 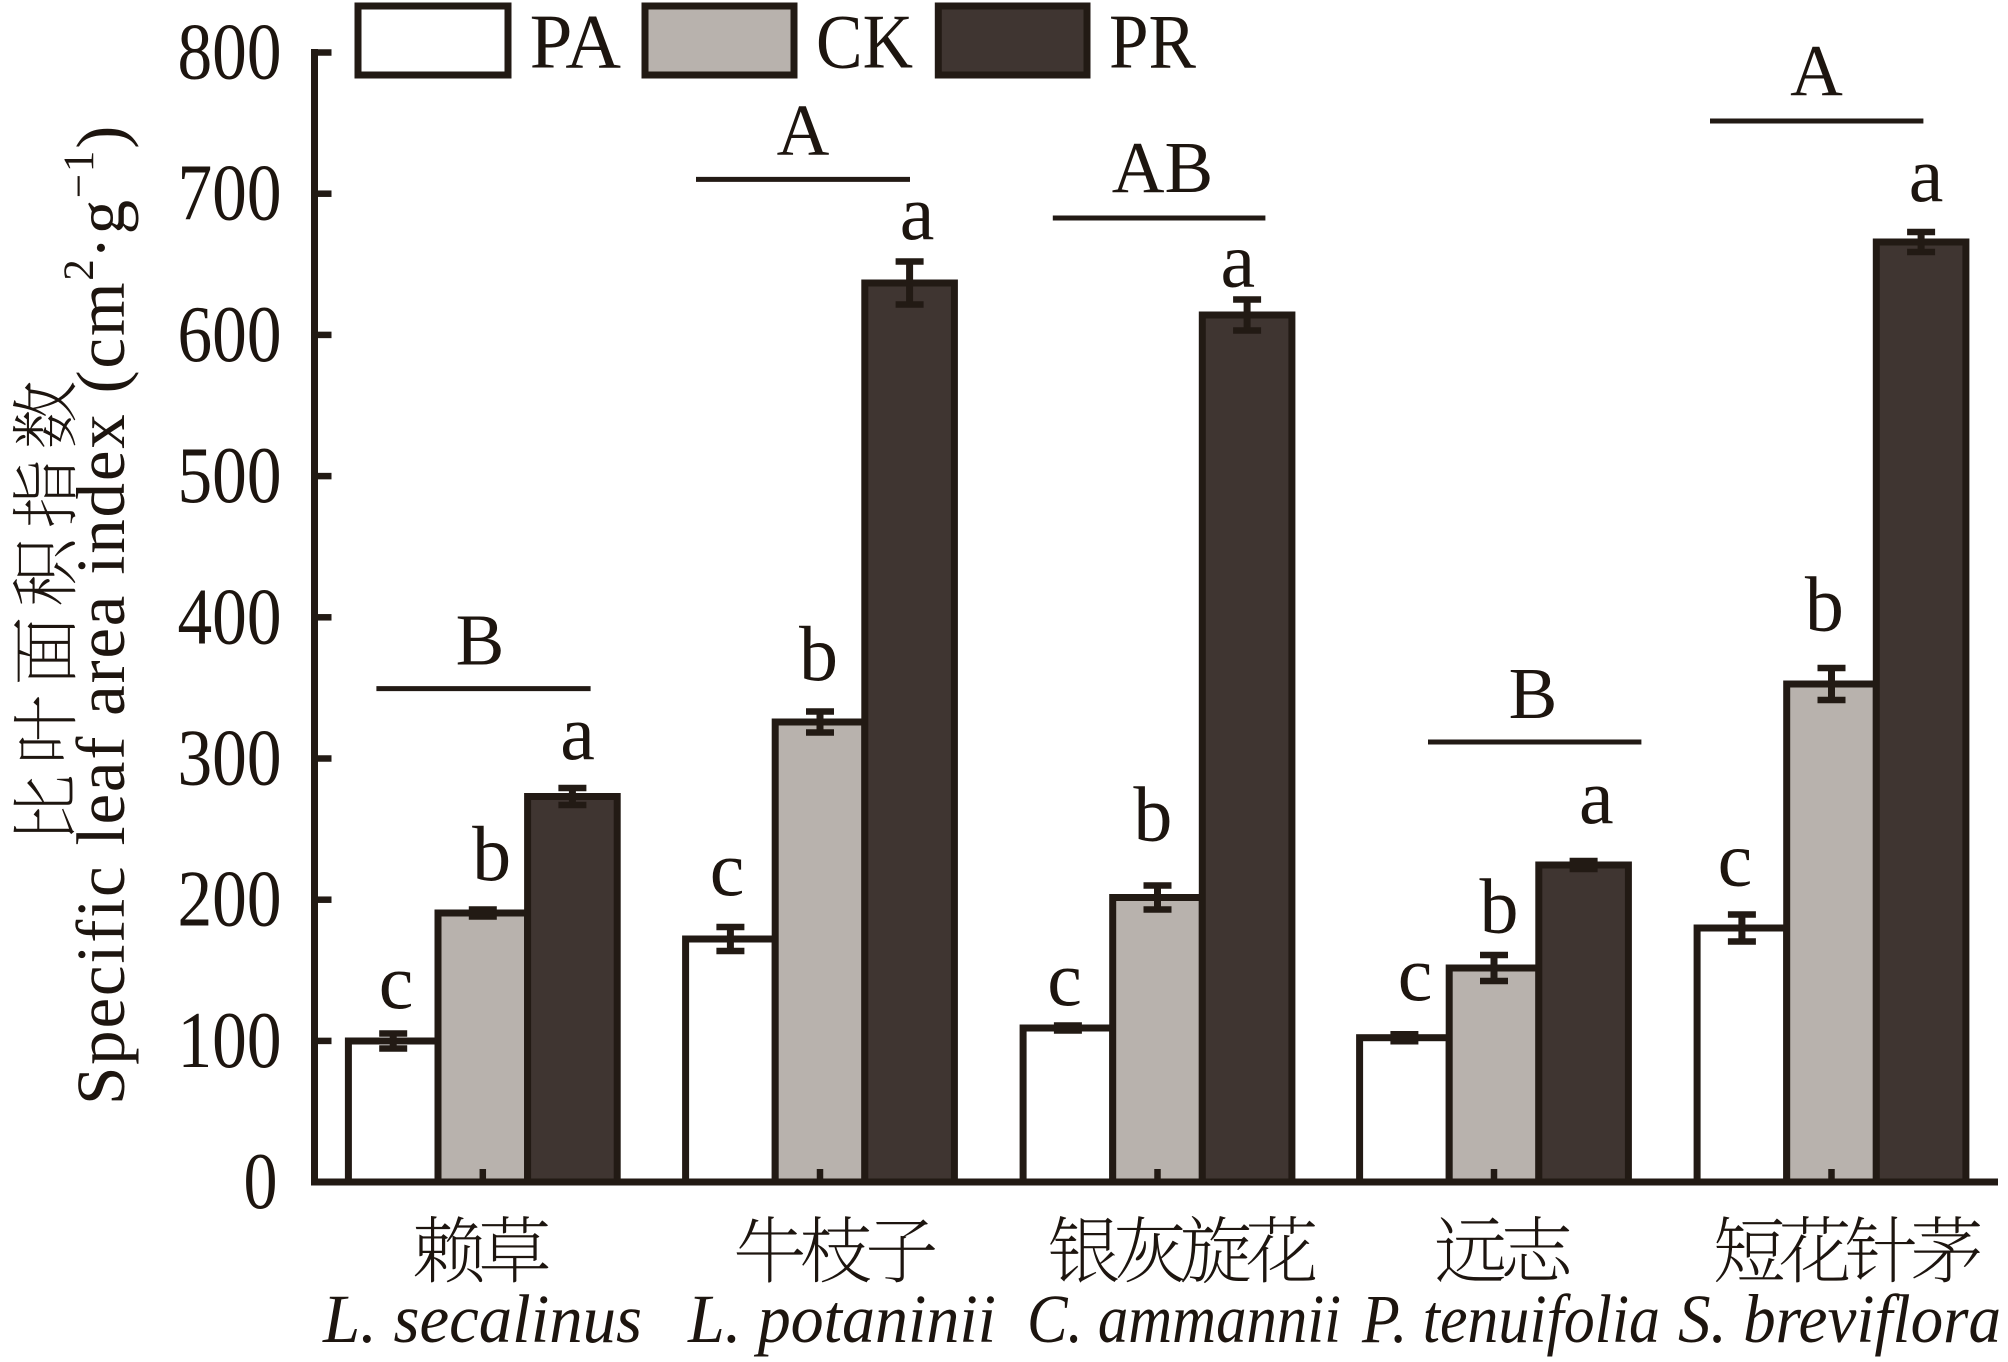 I want to click on svg-text: S. breviflora, so click(x=1839, y=1319).